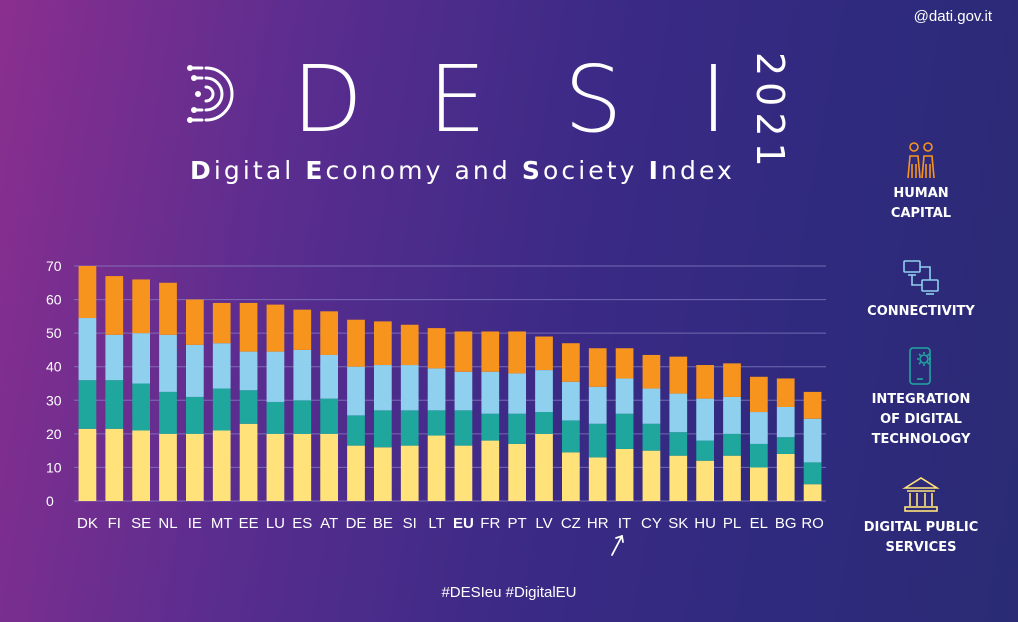  What do you see at coordinates (921, 537) in the screenshot?
I see `legend-label: DIGITAL PUBLIC SERVICES` at bounding box center [921, 537].